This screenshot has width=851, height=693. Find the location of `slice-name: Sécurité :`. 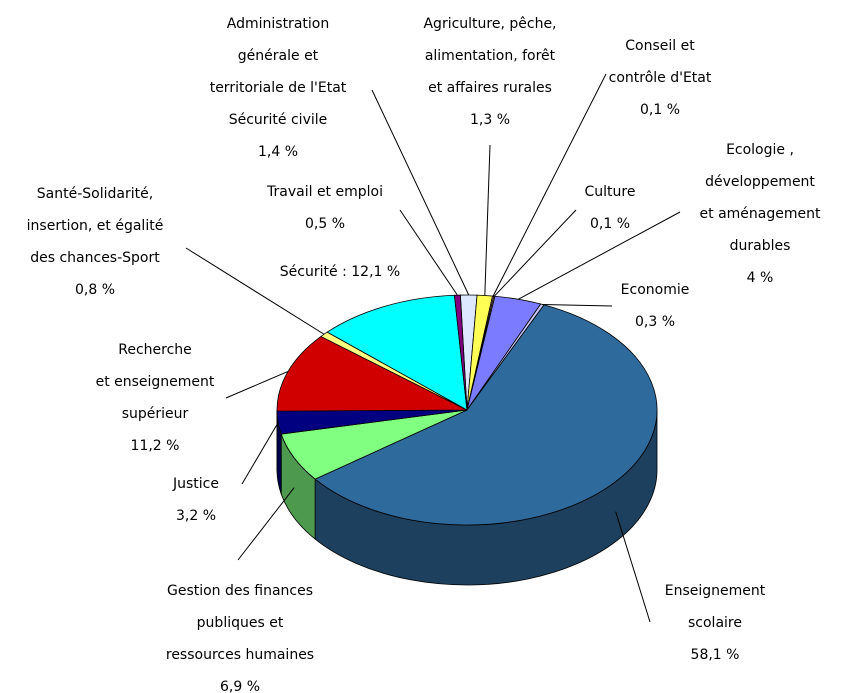

slice-name: Sécurité : is located at coordinates (313, 272).